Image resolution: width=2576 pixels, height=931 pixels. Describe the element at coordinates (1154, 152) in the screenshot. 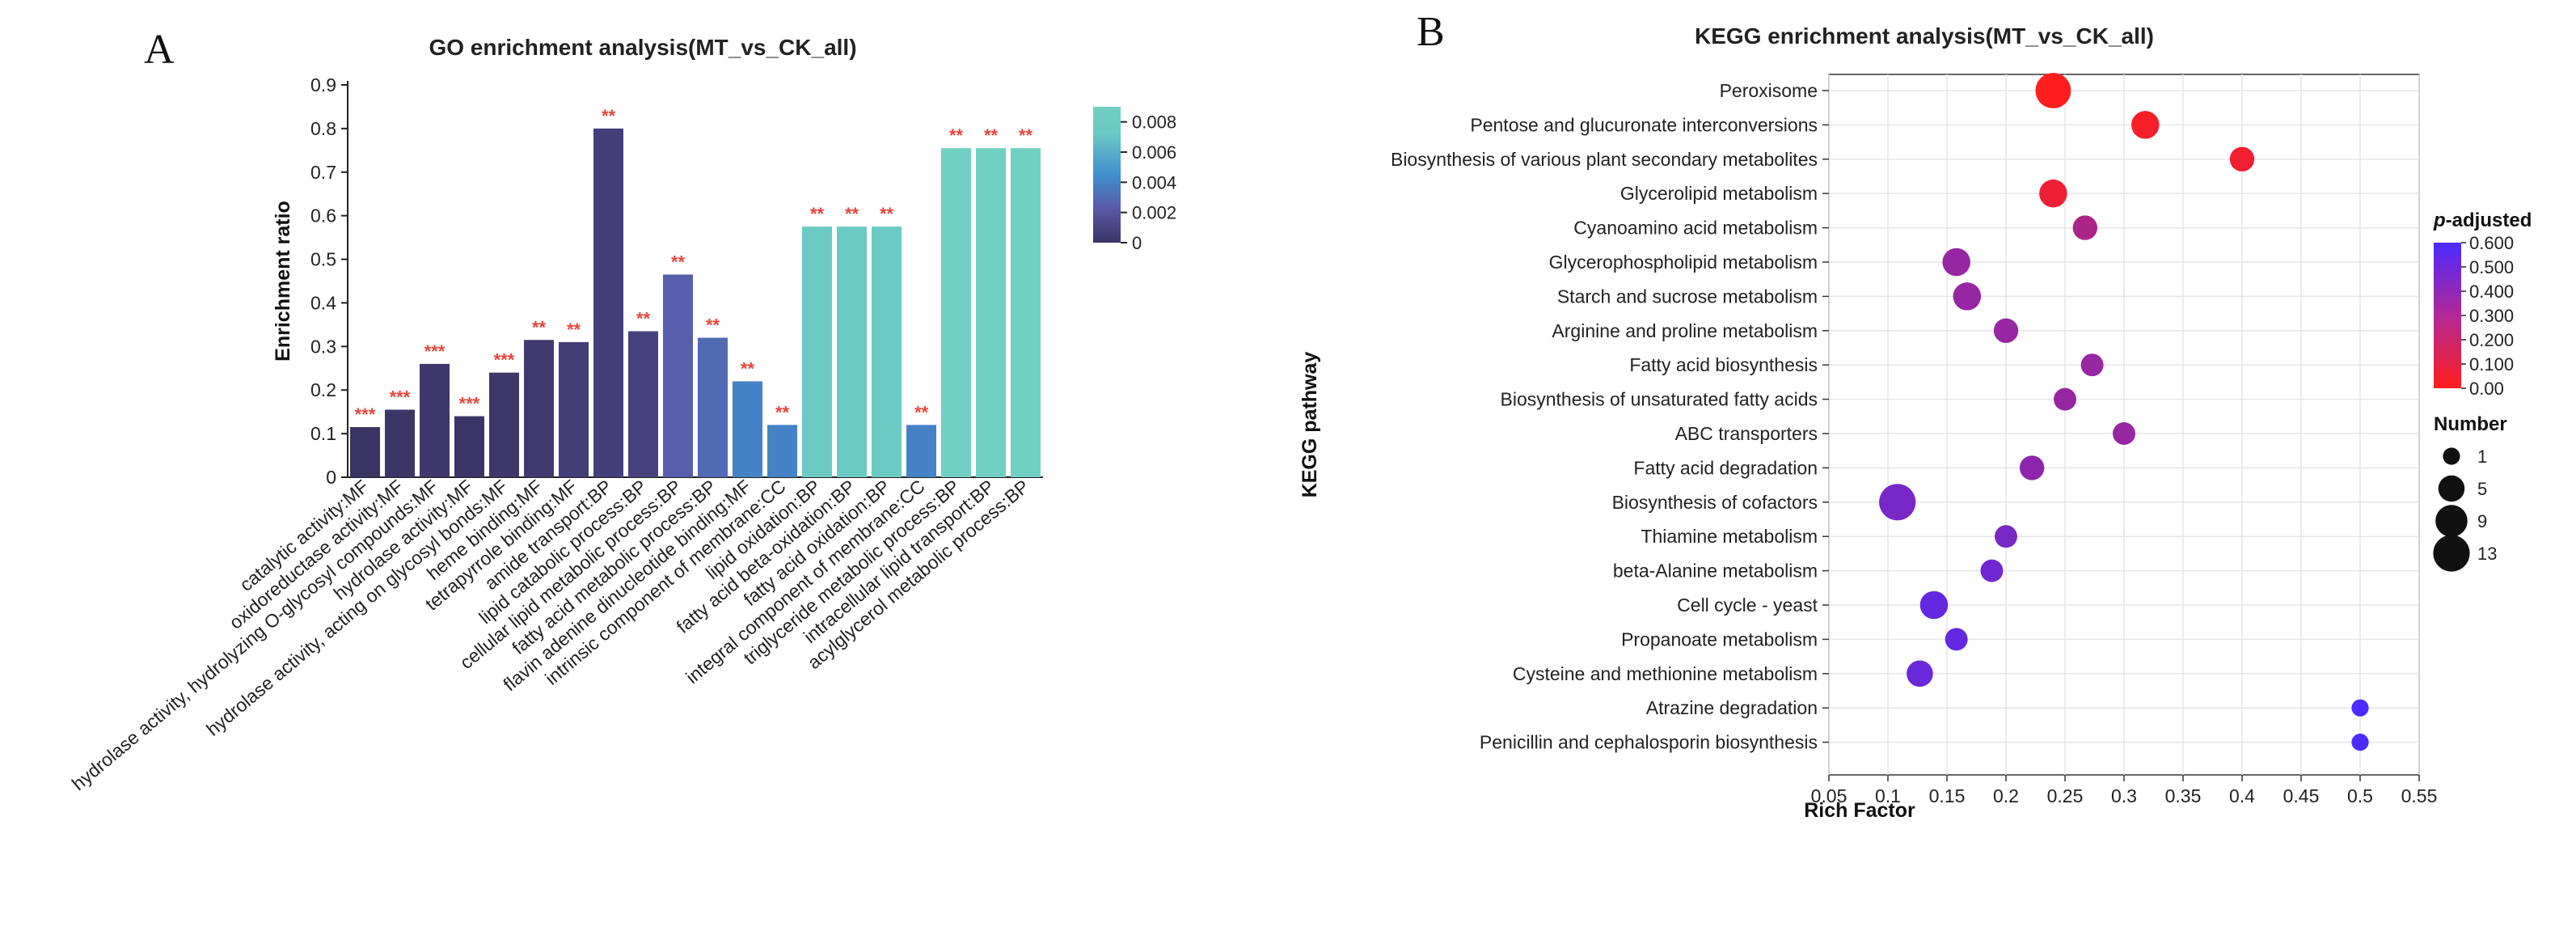

I see `go-colorbar-tick-label: 0.006` at that location.